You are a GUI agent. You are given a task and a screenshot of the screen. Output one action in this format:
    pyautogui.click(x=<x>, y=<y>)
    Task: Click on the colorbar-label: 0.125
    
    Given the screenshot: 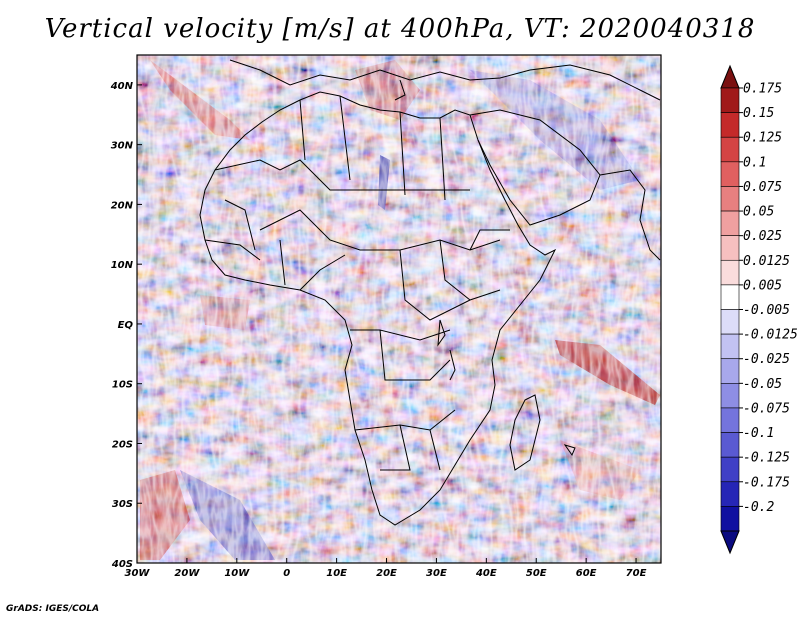 What is the action you would take?
    pyautogui.click(x=762, y=138)
    